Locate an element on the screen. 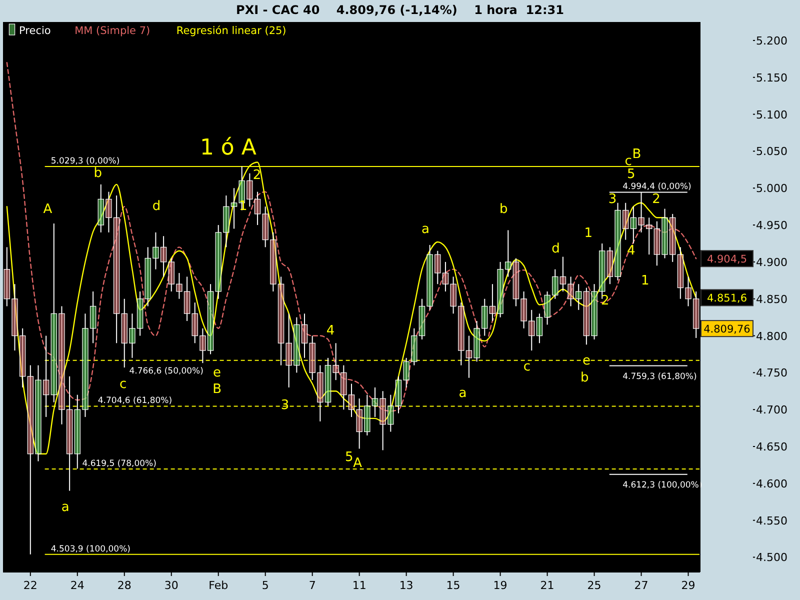 This screenshot has width=800, height=600. x-tick-label: 21 is located at coordinates (547, 585).